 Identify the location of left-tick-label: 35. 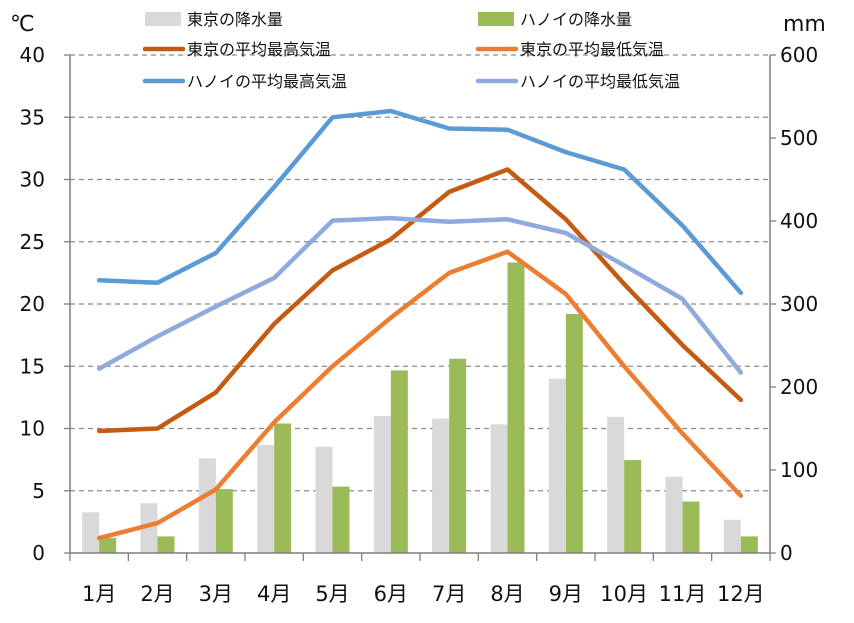
(32, 117).